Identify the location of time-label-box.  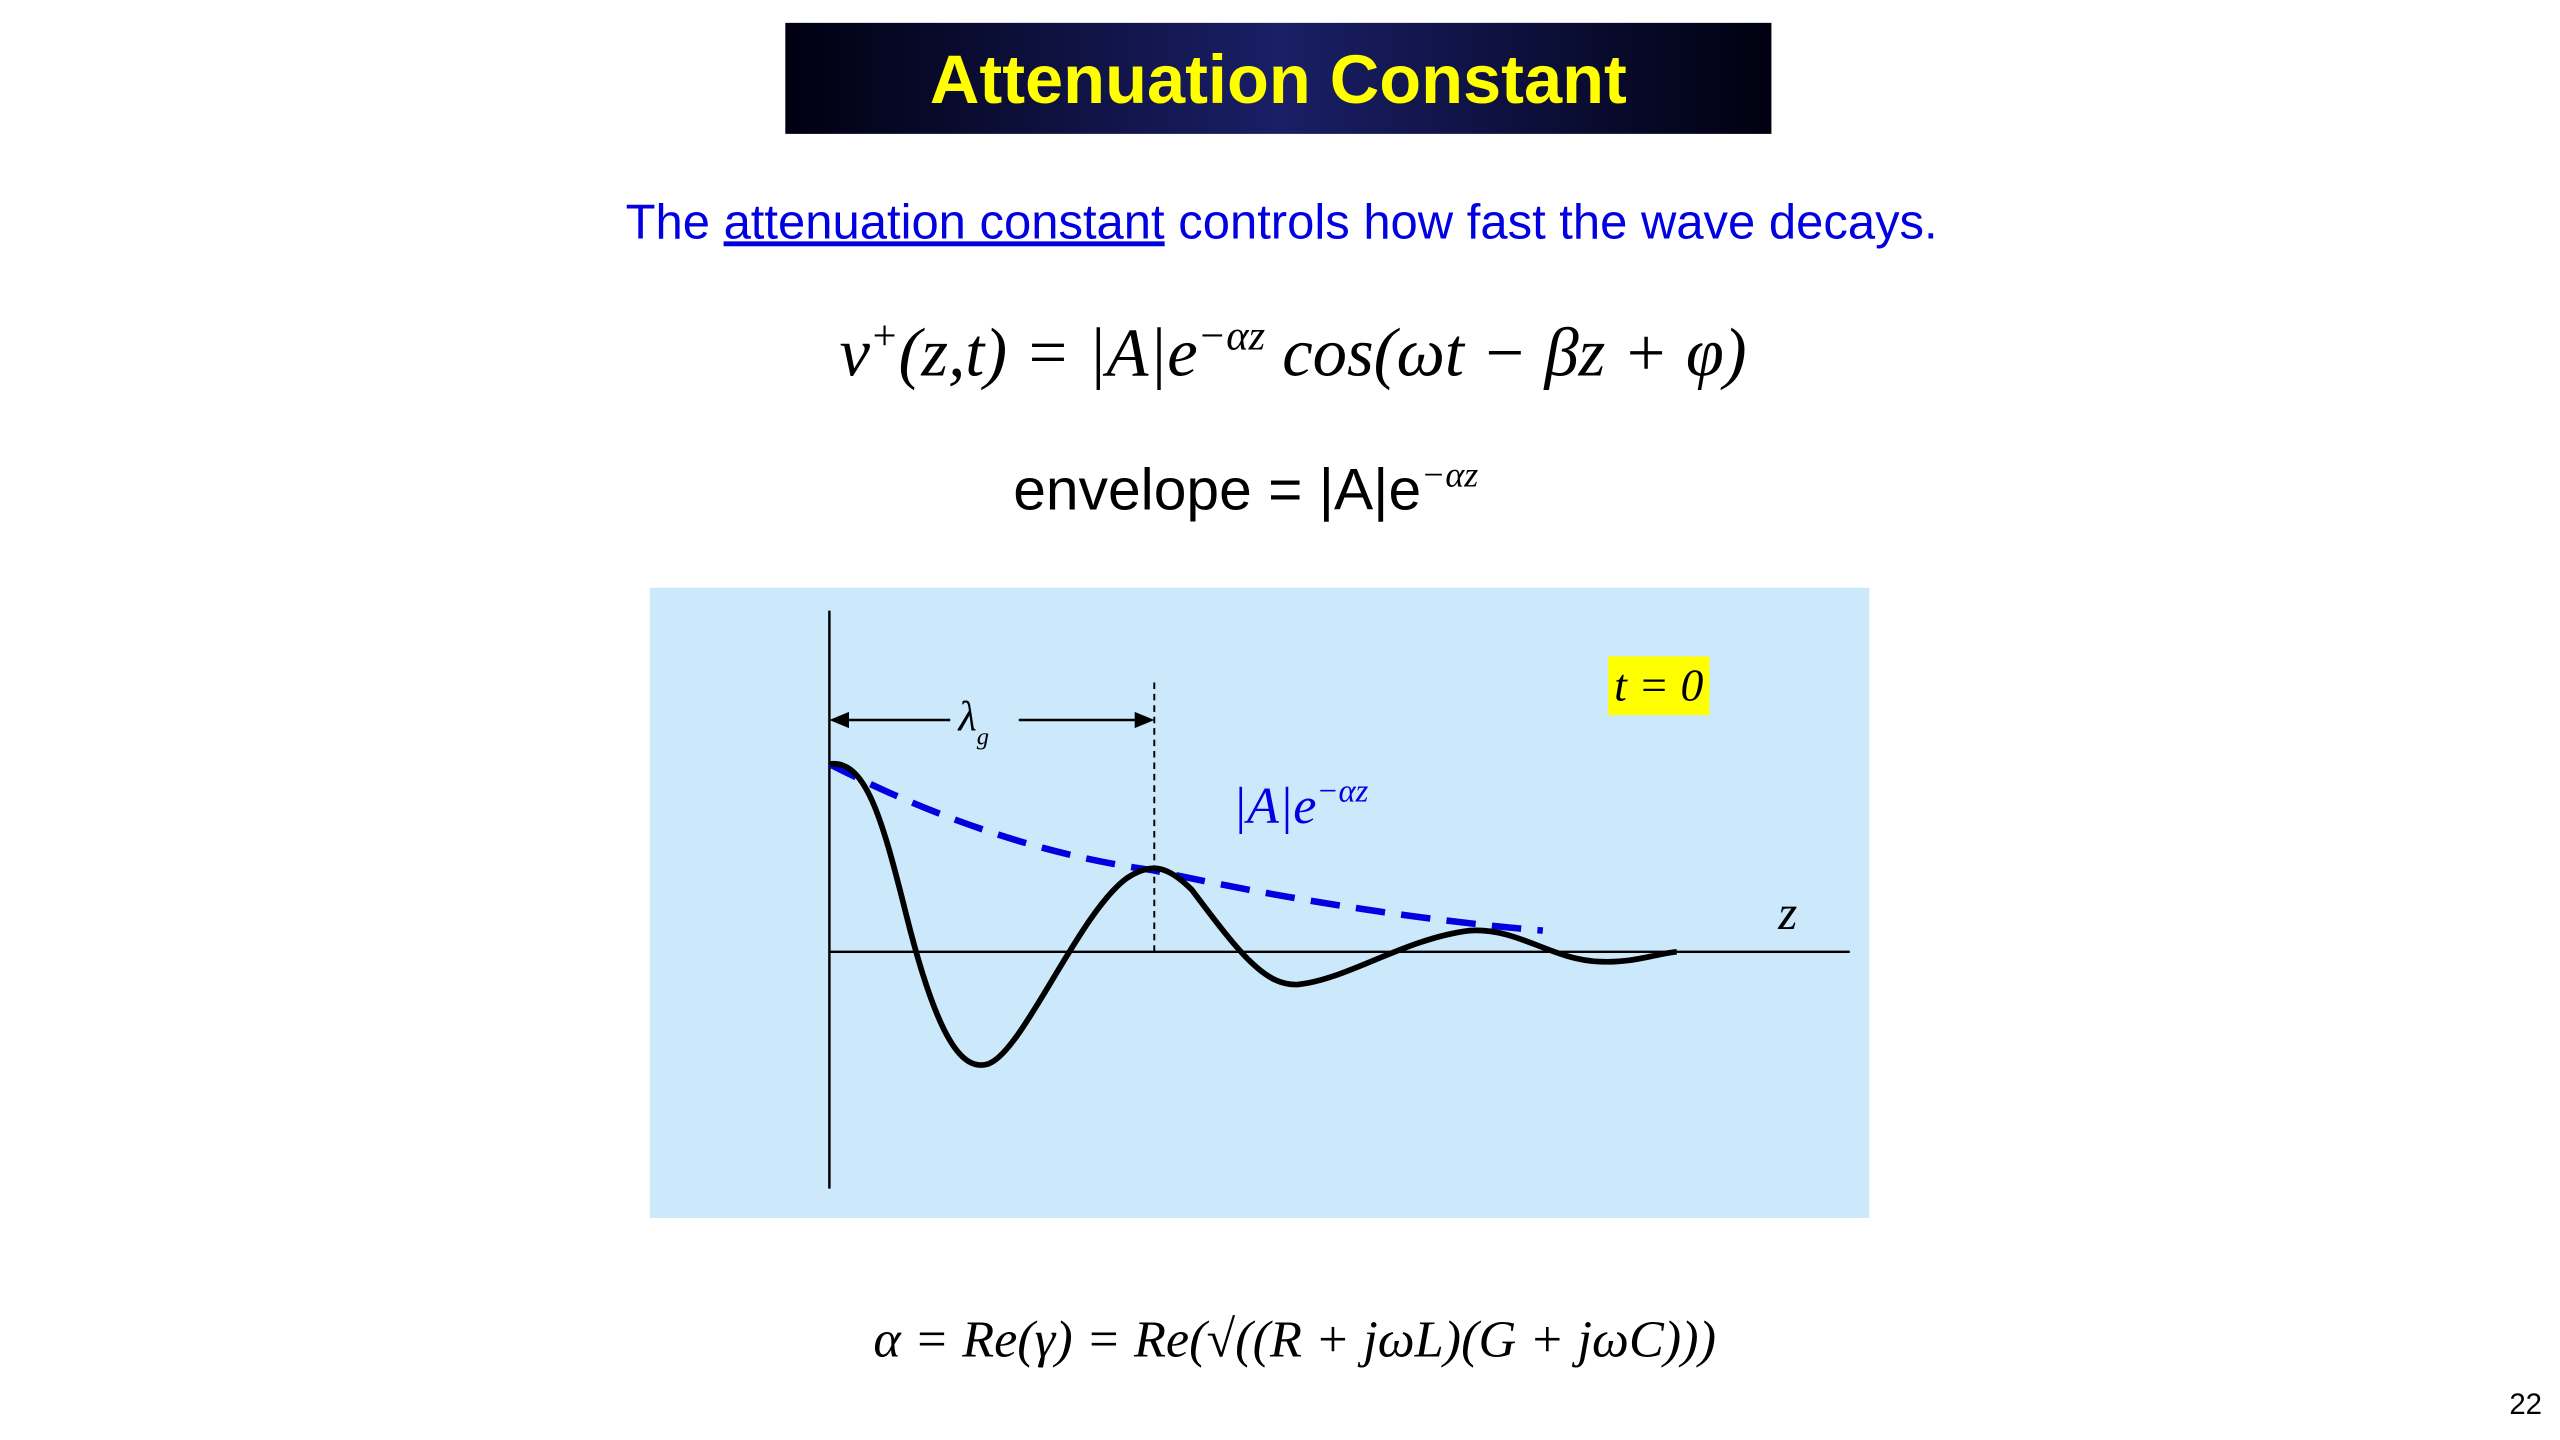
(1659, 686).